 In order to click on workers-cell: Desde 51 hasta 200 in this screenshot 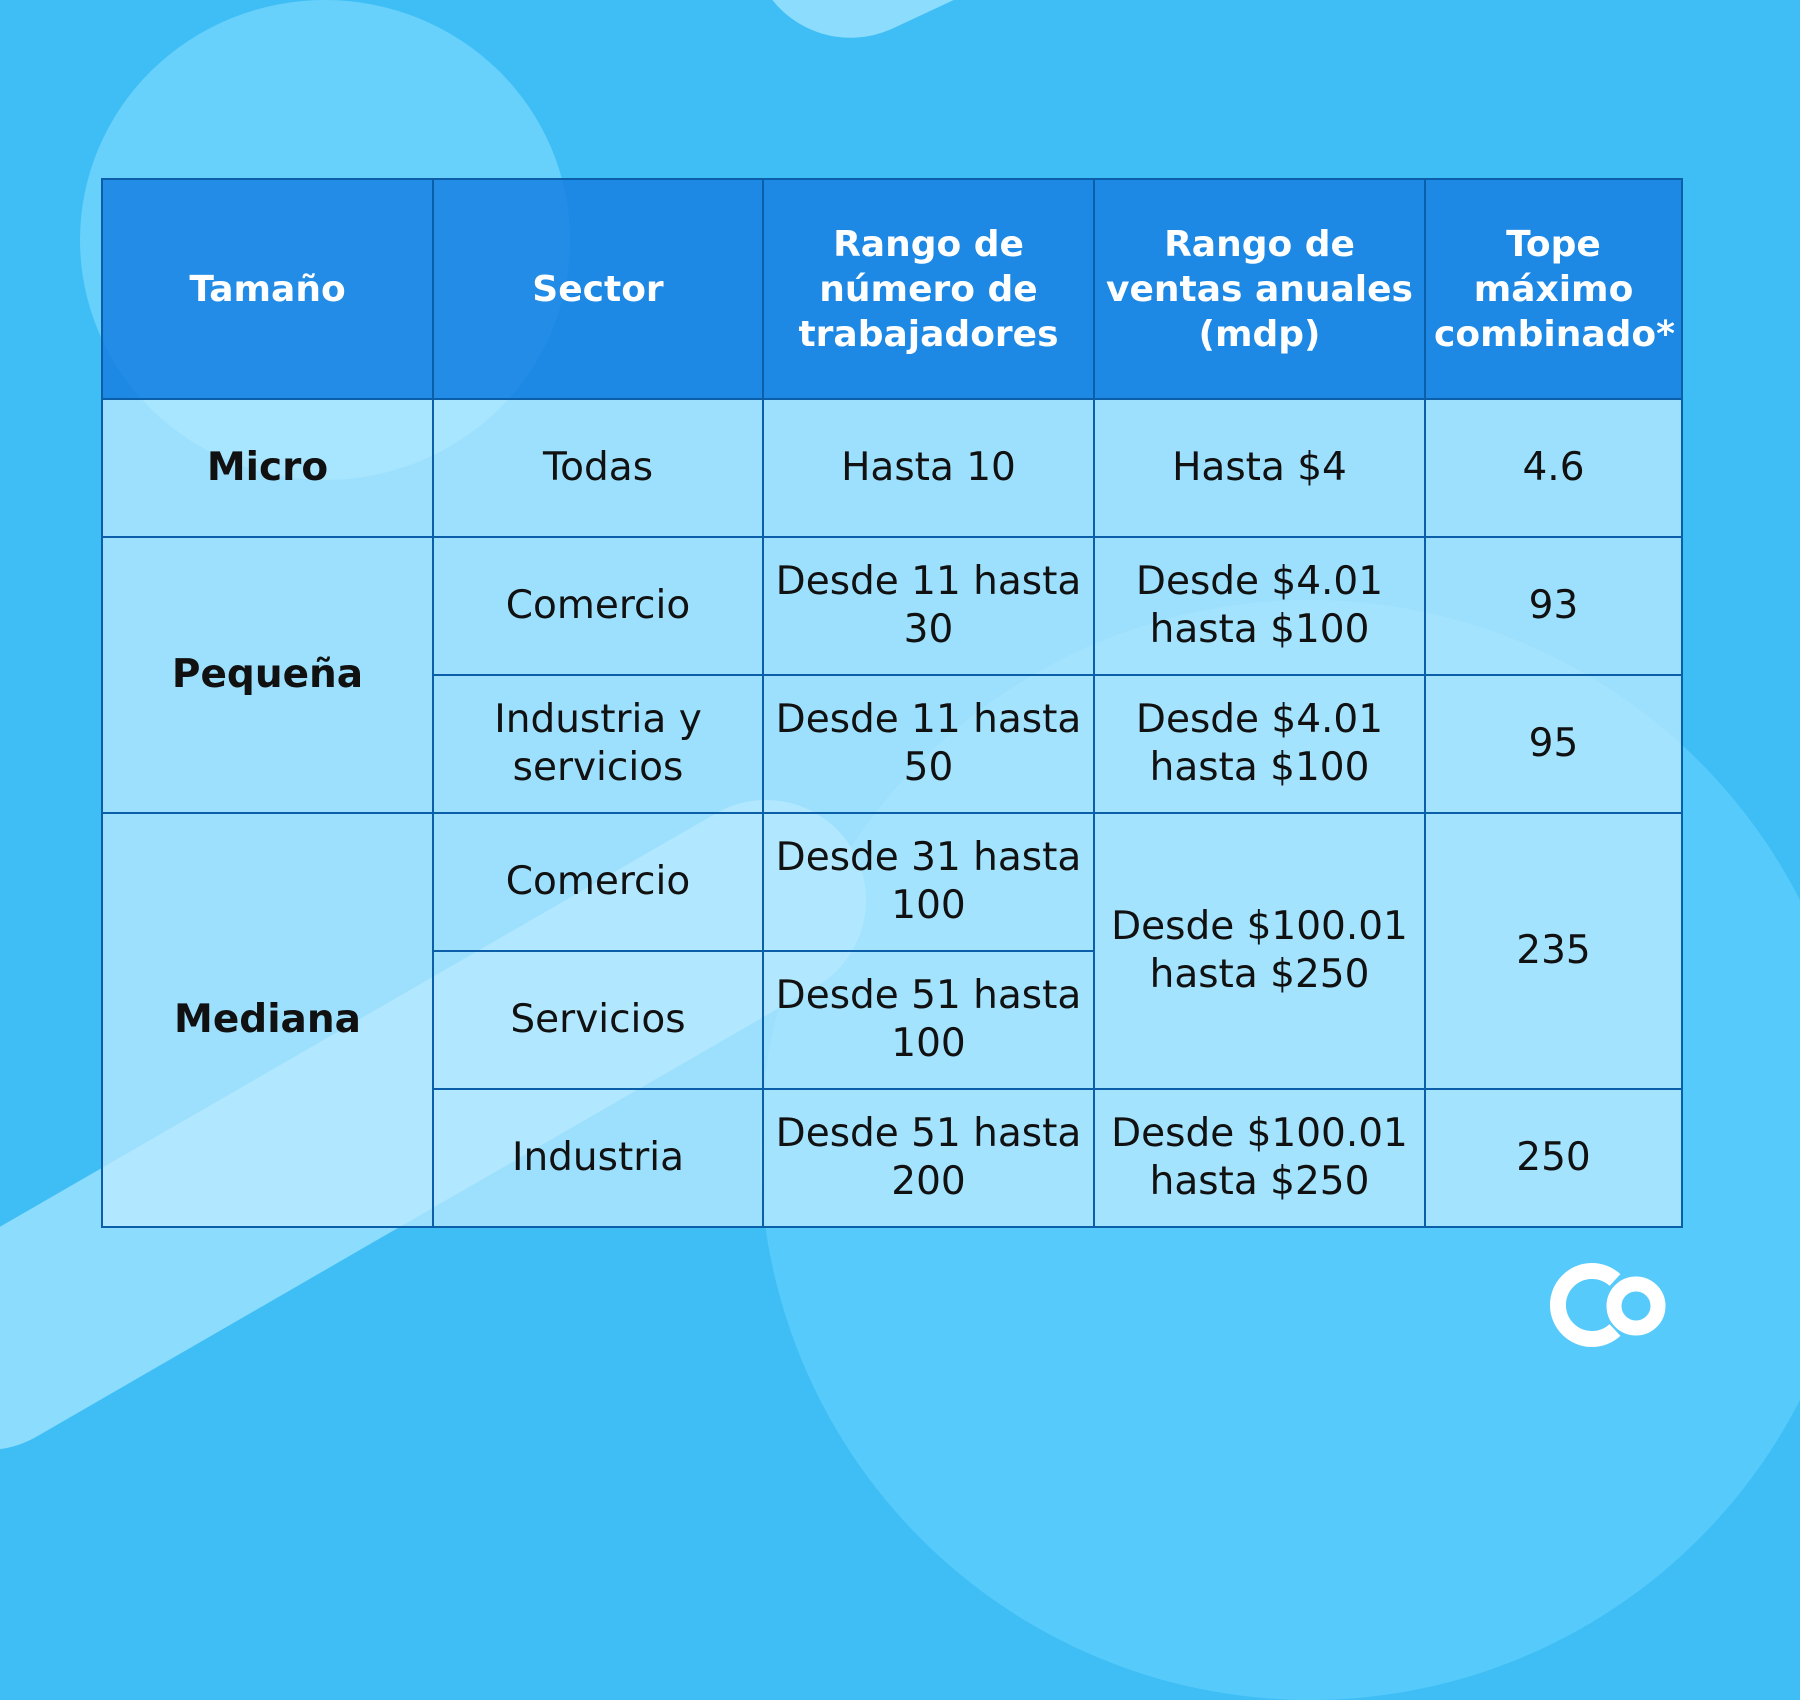, I will do `click(928, 1158)`.